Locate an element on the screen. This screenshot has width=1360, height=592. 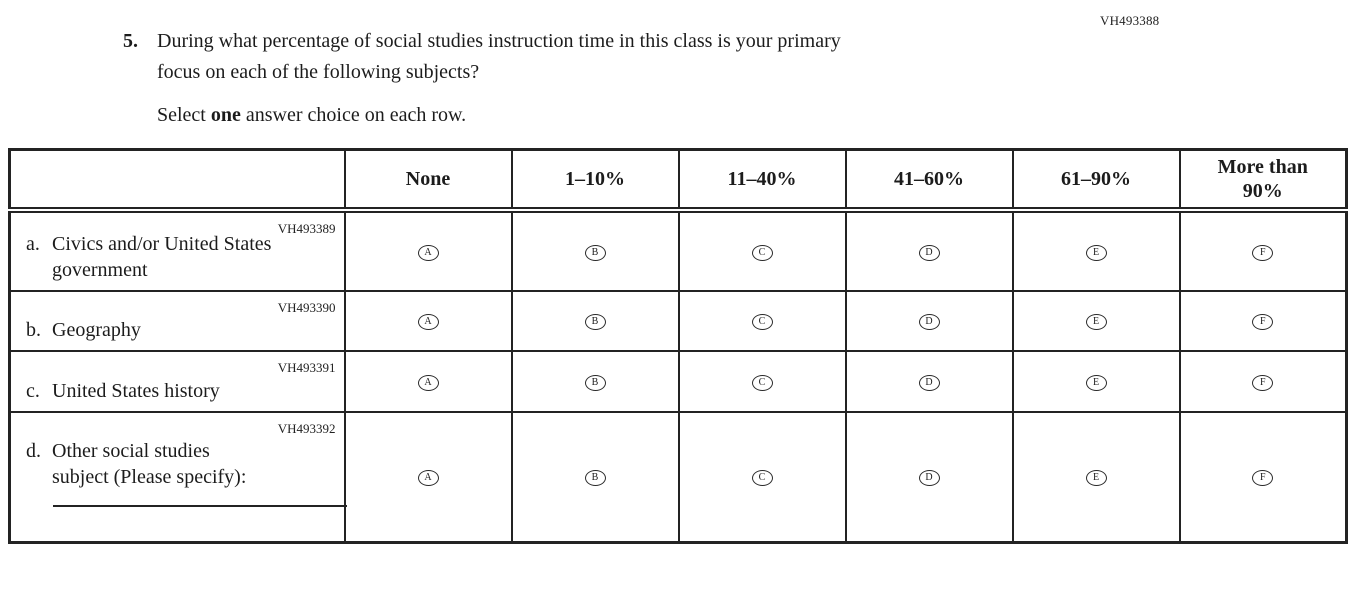
row-label: b. Geography is located at coordinates (181, 330).